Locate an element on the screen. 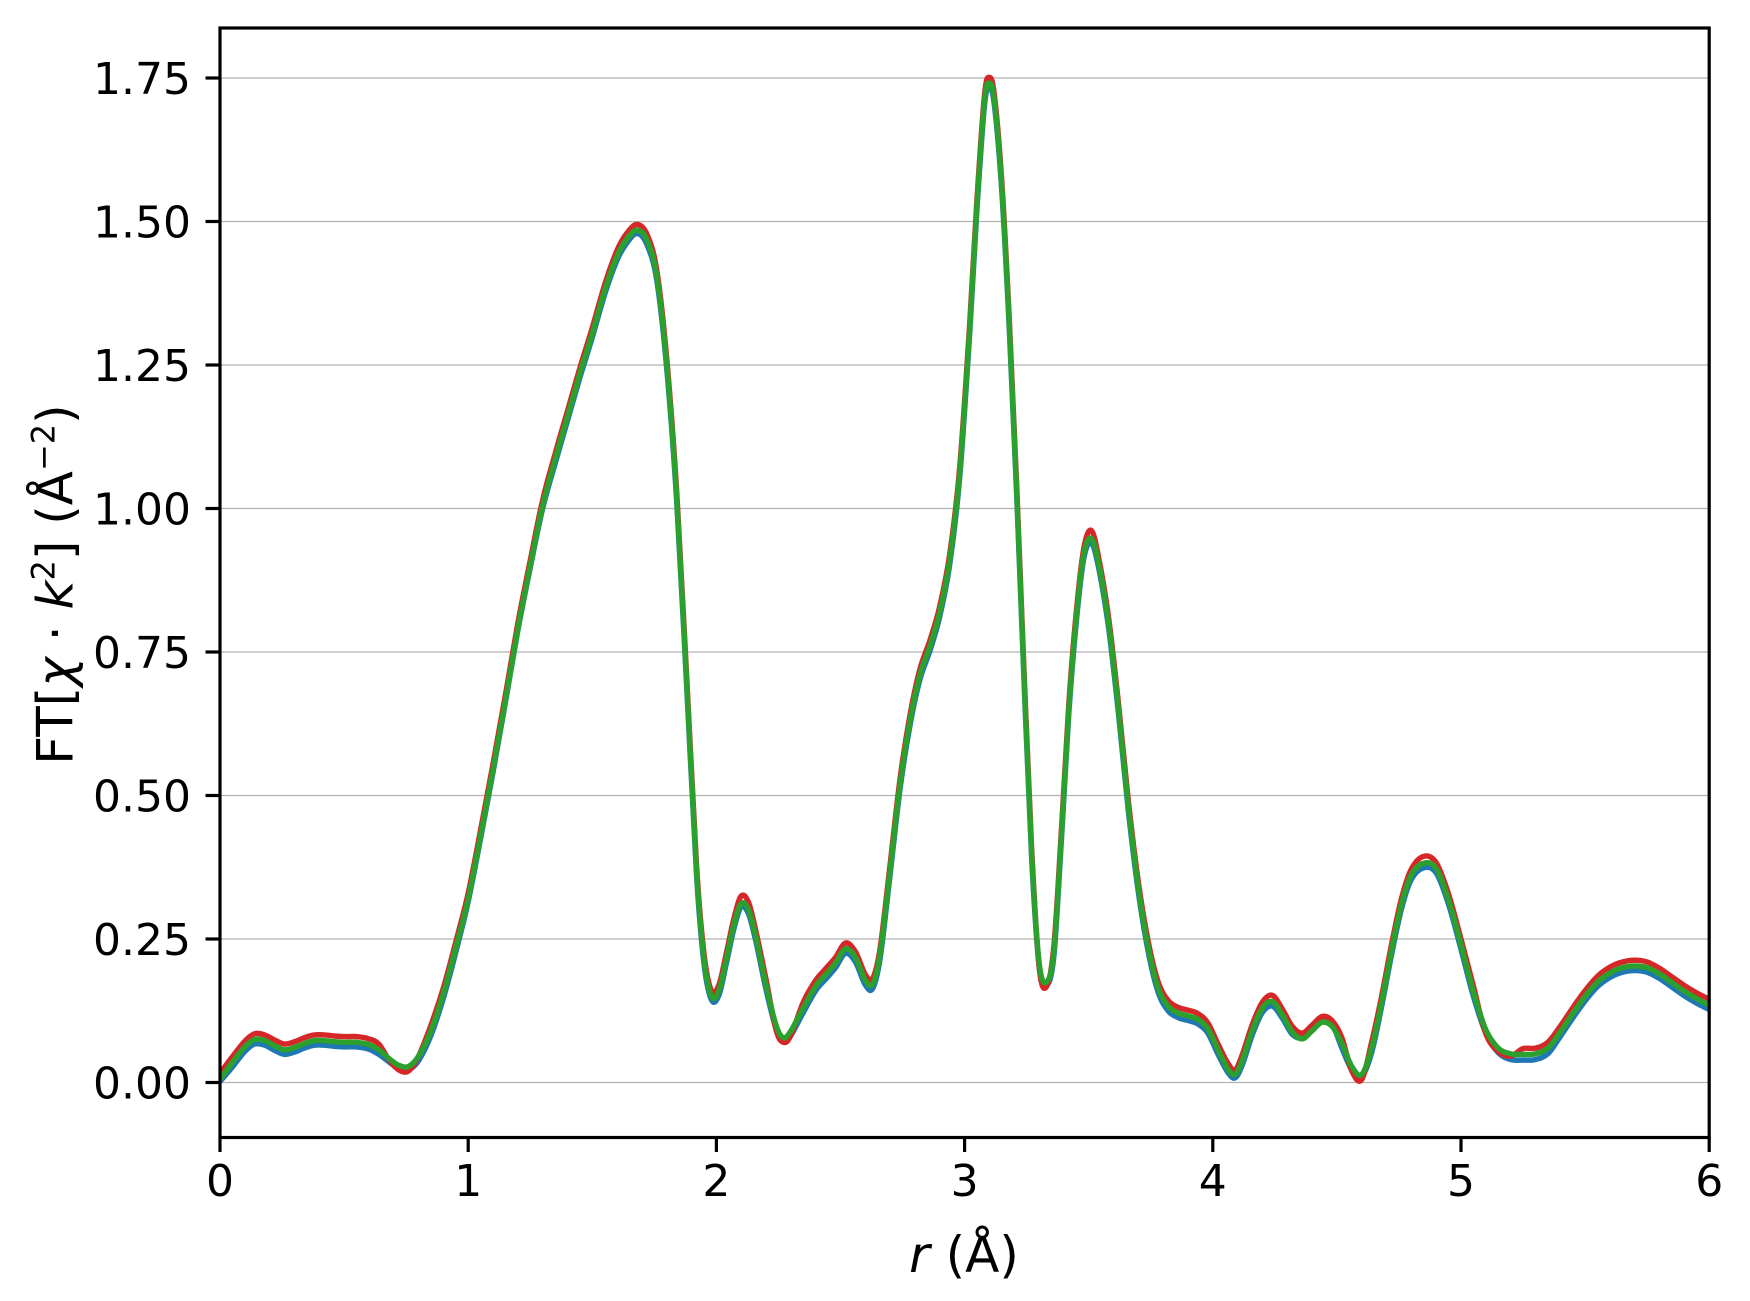  x-tick-label: 1 is located at coordinates (468, 1181).